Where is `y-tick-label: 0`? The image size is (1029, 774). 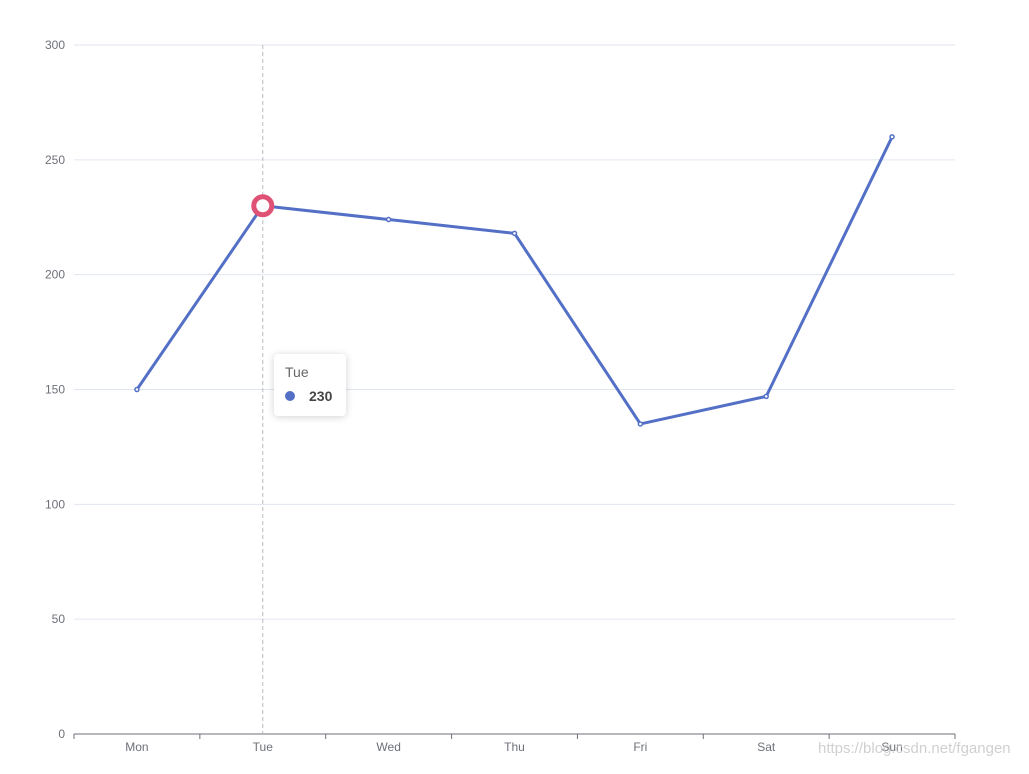
y-tick-label: 0 is located at coordinates (61, 734).